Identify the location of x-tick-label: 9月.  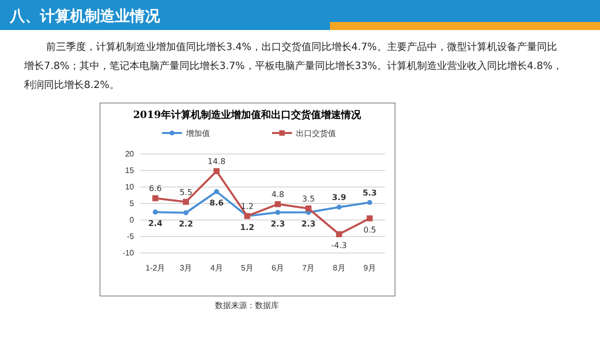
(369, 268).